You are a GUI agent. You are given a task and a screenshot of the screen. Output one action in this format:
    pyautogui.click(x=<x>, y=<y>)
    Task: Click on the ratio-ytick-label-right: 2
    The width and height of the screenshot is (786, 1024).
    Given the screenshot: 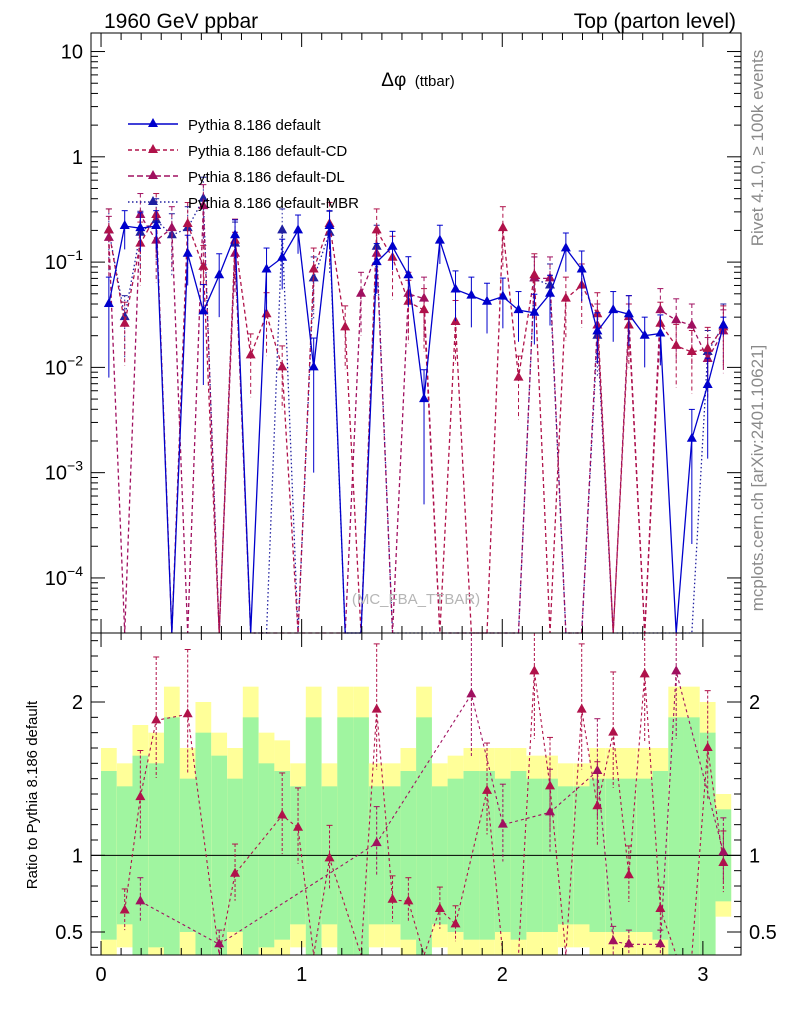 What is the action you would take?
    pyautogui.click(x=754, y=703)
    